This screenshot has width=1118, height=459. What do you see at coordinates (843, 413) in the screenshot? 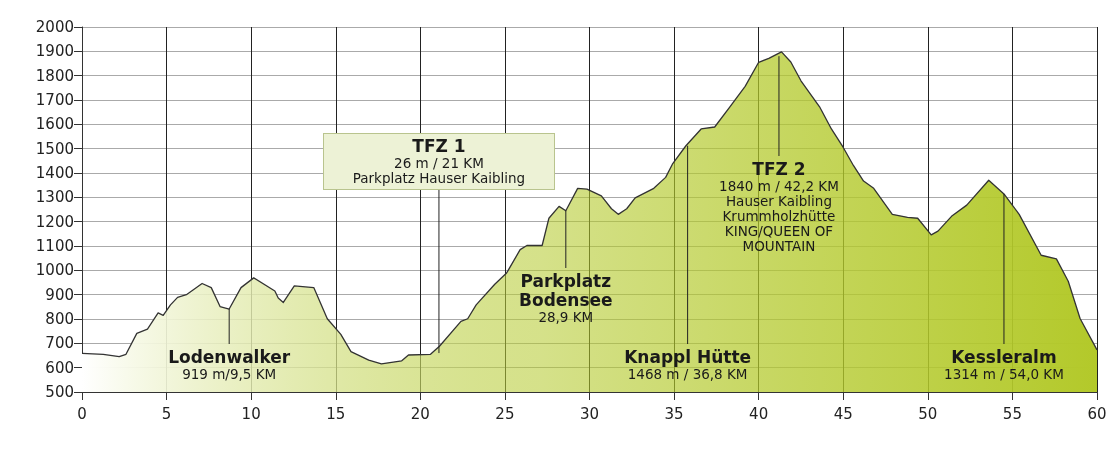
I see `x-tick-label: 45` at bounding box center [843, 413].